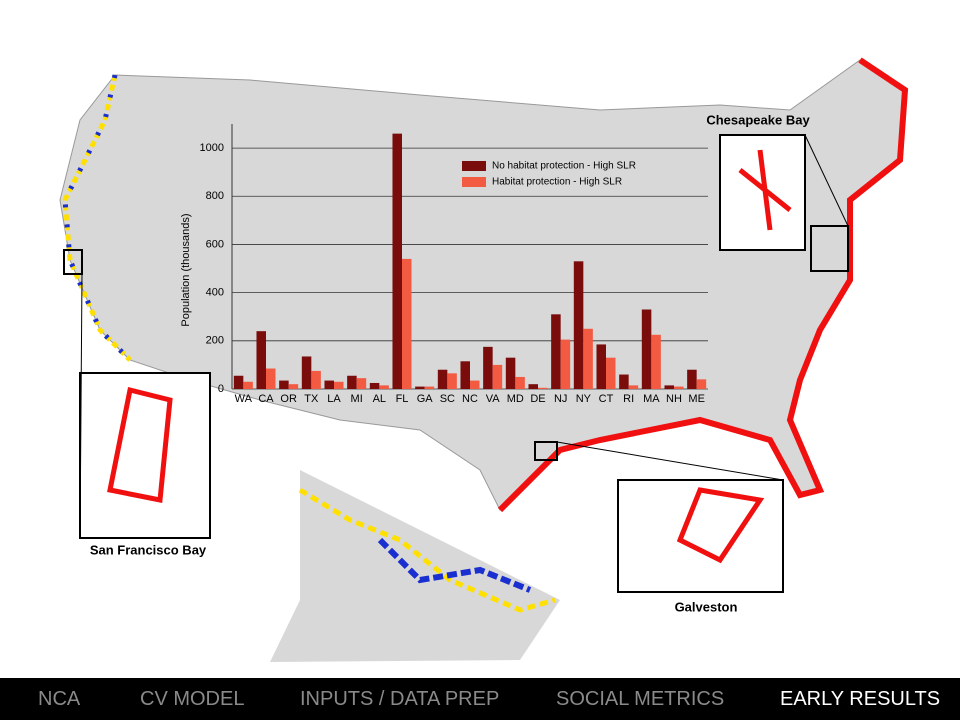  I want to click on nav-item: INPUTS / DATA PREP, so click(400, 699).